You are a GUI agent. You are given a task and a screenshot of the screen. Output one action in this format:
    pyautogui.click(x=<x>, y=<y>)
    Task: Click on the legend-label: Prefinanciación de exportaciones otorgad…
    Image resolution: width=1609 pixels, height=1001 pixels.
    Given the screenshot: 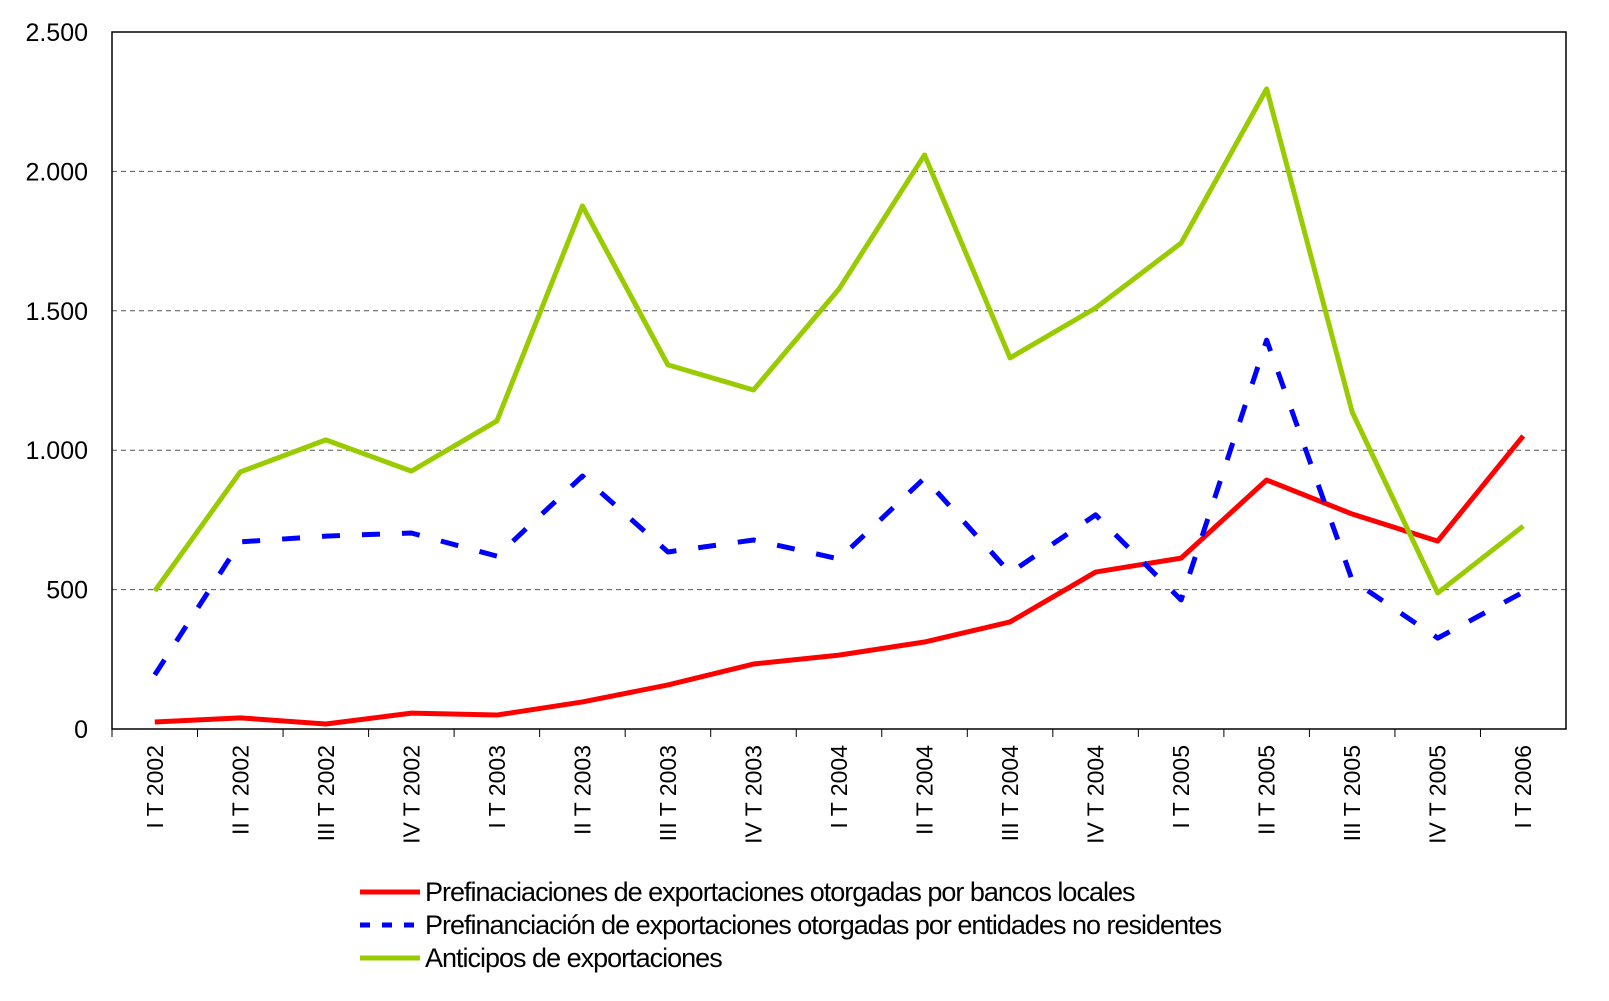 What is the action you would take?
    pyautogui.click(x=823, y=925)
    